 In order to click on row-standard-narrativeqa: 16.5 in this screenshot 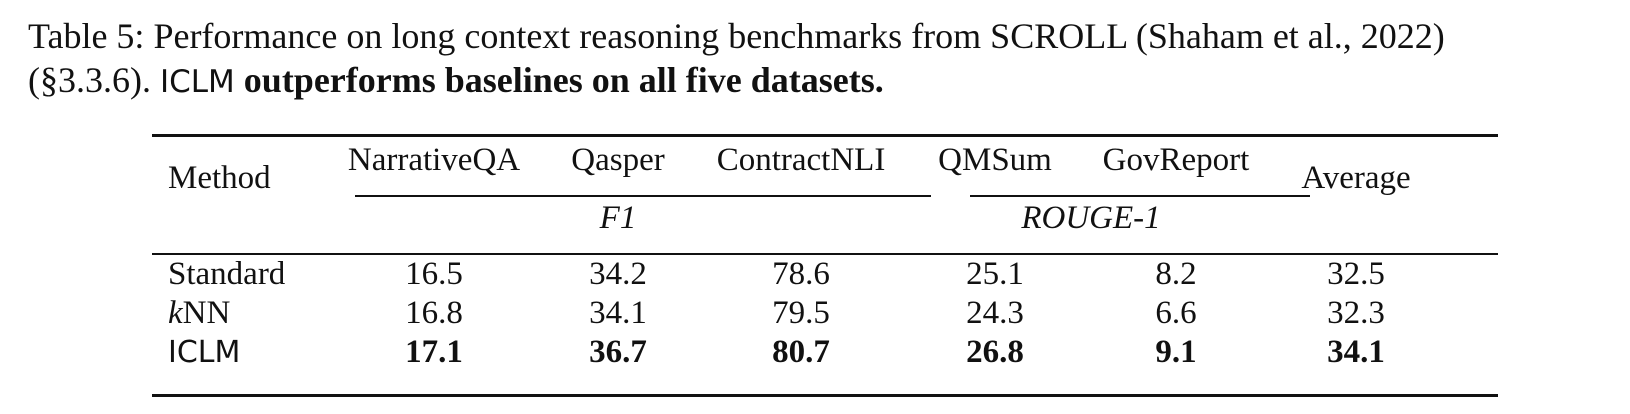, I will do `click(434, 274)`.